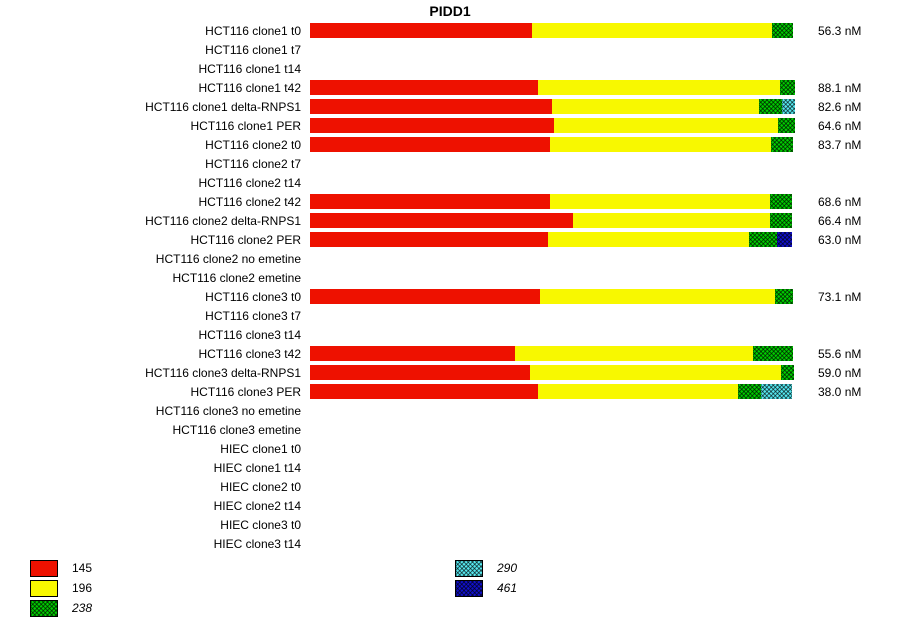  Describe the element at coordinates (253, 296) in the screenshot. I see `row-label: HCT116 clone3 t0` at that location.